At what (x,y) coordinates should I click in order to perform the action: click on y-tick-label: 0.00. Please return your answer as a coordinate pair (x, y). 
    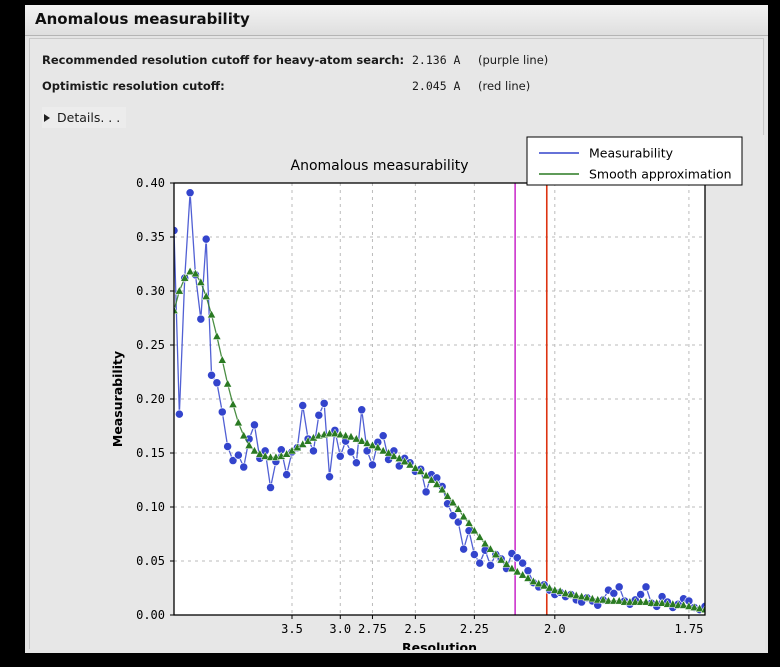
    Looking at the image, I should click on (150, 615).